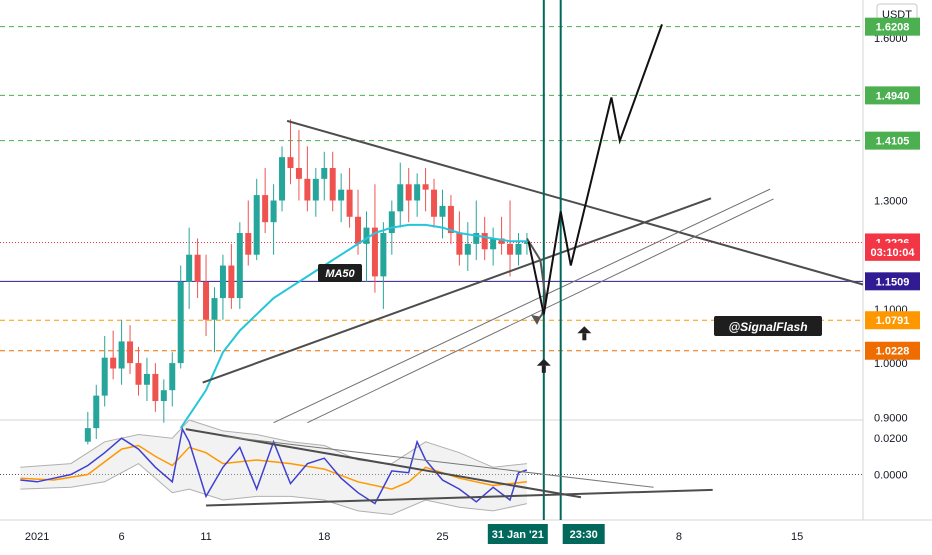 This screenshot has width=932, height=555. I want to click on price-level-tag: 03:10:04, so click(892, 251).